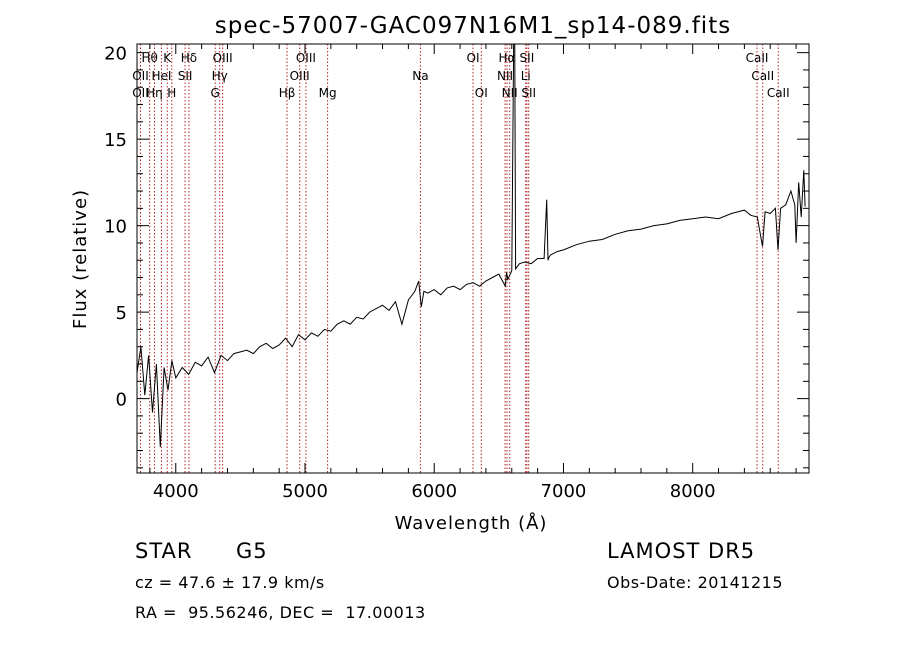 This screenshot has width=900, height=649. What do you see at coordinates (171, 93) in the screenshot?
I see `line-label: H` at bounding box center [171, 93].